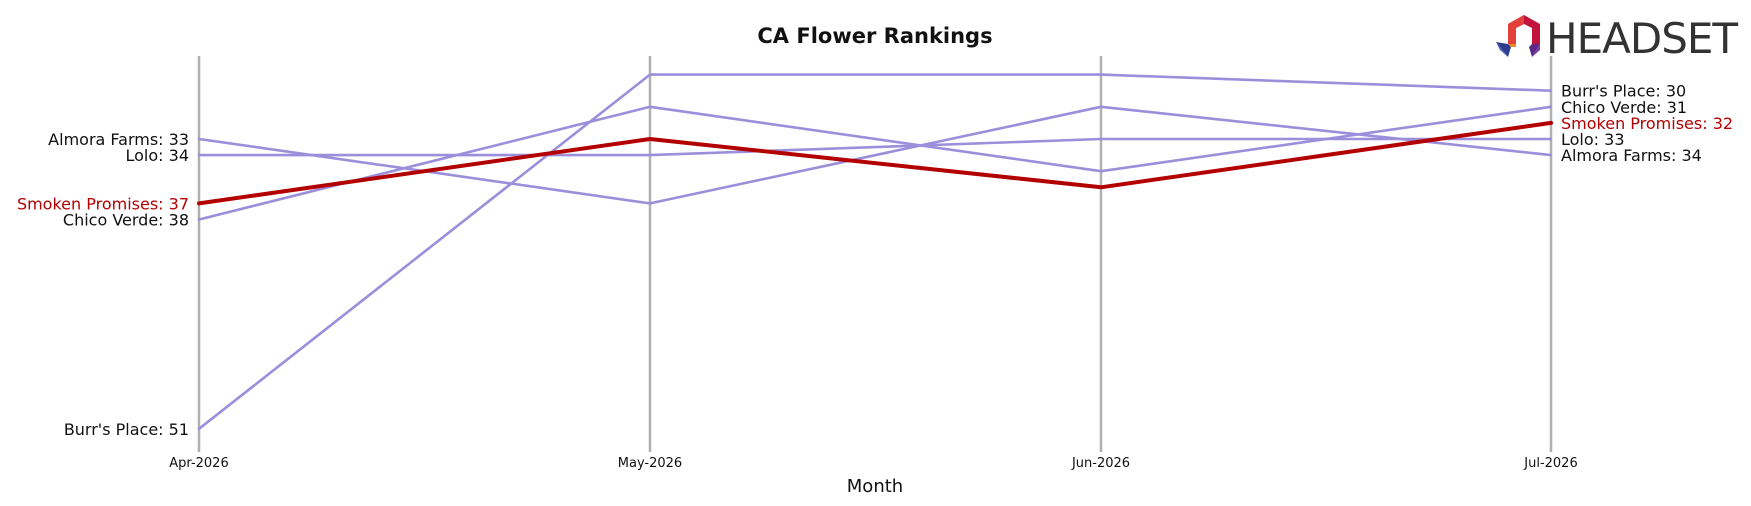  What do you see at coordinates (118, 139) in the screenshot?
I see `start-label: Almora Farms: 33` at bounding box center [118, 139].